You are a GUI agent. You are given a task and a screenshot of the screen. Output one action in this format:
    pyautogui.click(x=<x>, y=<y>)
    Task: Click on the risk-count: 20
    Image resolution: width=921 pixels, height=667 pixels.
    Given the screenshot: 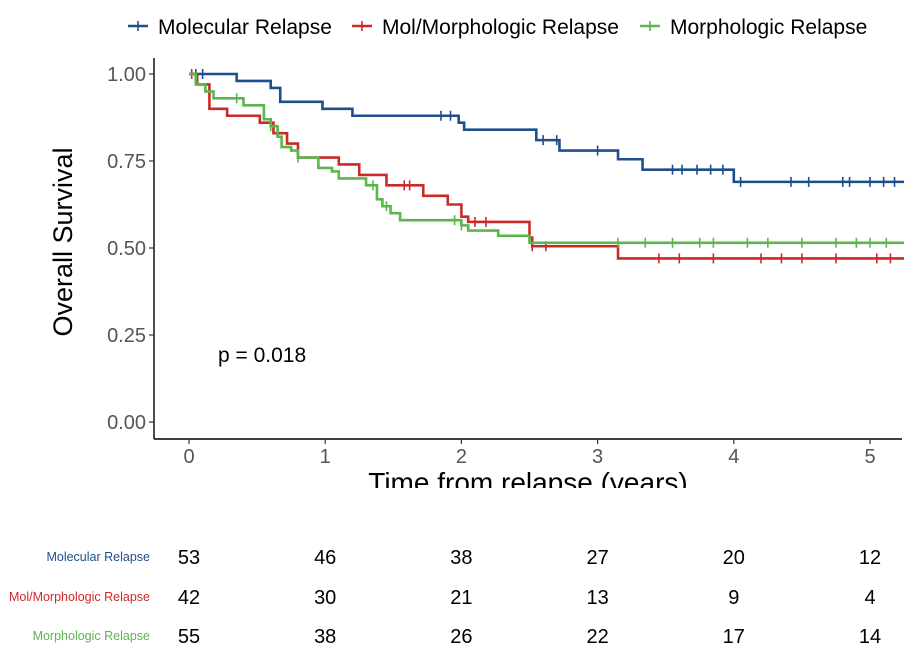 What is the action you would take?
    pyautogui.click(x=734, y=558)
    